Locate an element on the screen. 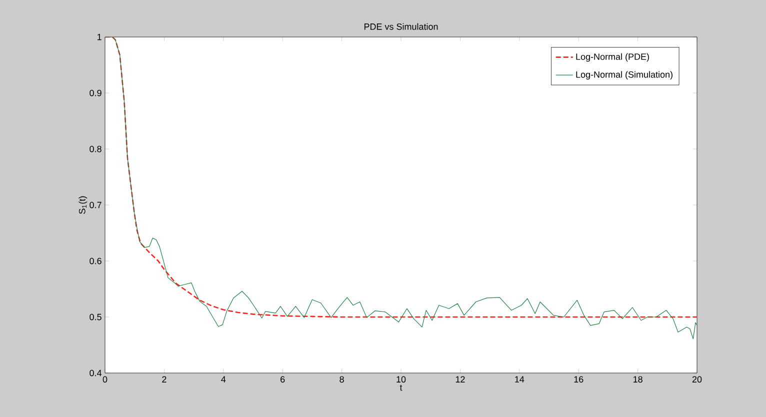 Image resolution: width=766 pixels, height=417 pixels. x-tick-label: 14 is located at coordinates (519, 379).